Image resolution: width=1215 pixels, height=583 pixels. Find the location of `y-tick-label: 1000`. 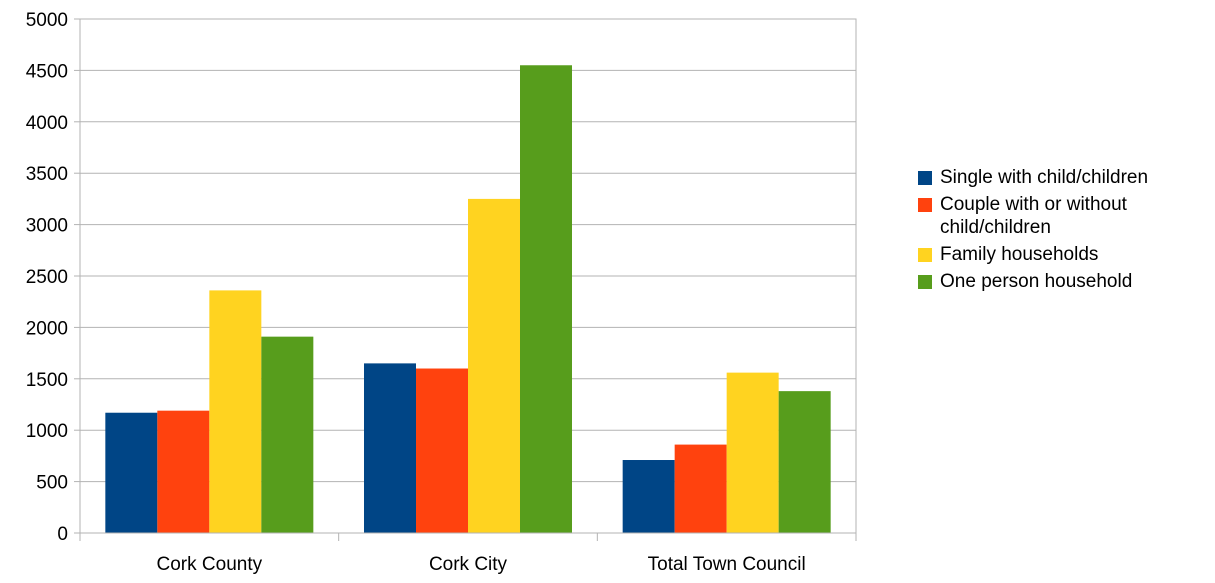

y-tick-label: 1000 is located at coordinates (47, 431).